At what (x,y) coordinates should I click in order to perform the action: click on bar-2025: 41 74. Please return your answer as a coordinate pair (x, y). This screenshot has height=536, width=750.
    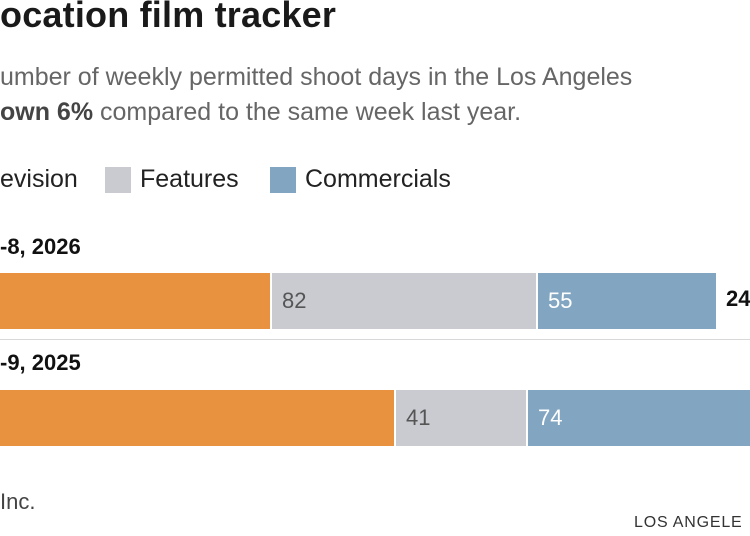
    Looking at the image, I should click on (375, 418).